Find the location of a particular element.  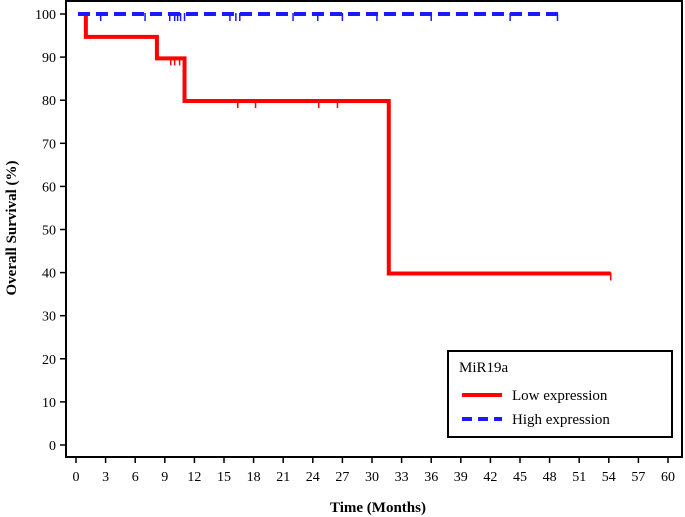

legend-label-low: Low expression is located at coordinates (560, 396).